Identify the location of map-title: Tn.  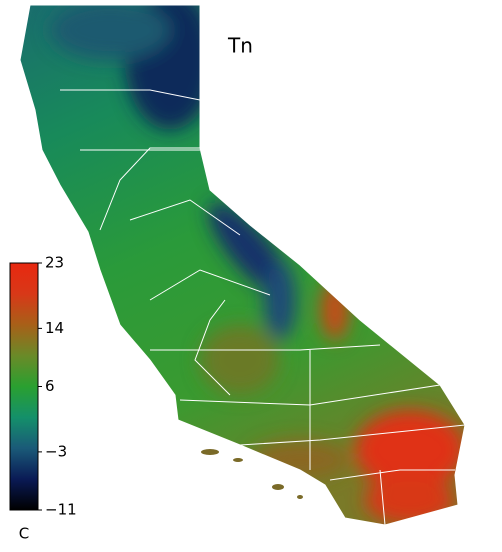
(240, 46).